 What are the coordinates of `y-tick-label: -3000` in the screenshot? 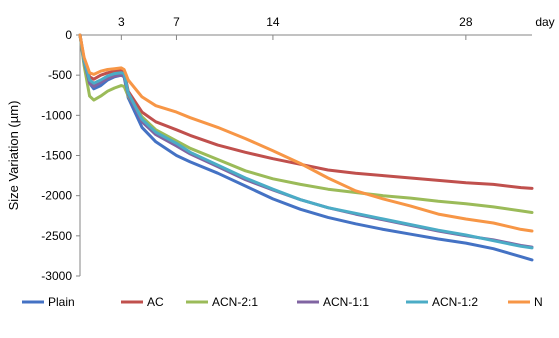 It's located at (56, 276).